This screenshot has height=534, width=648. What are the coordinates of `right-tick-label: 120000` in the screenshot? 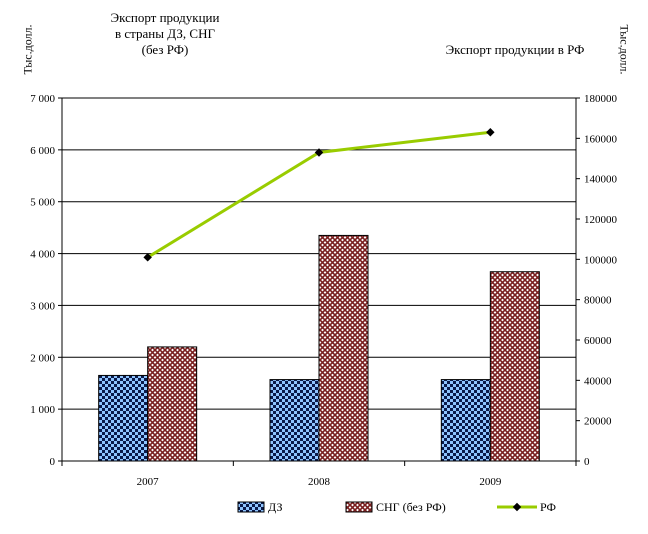 It's located at (601, 220).